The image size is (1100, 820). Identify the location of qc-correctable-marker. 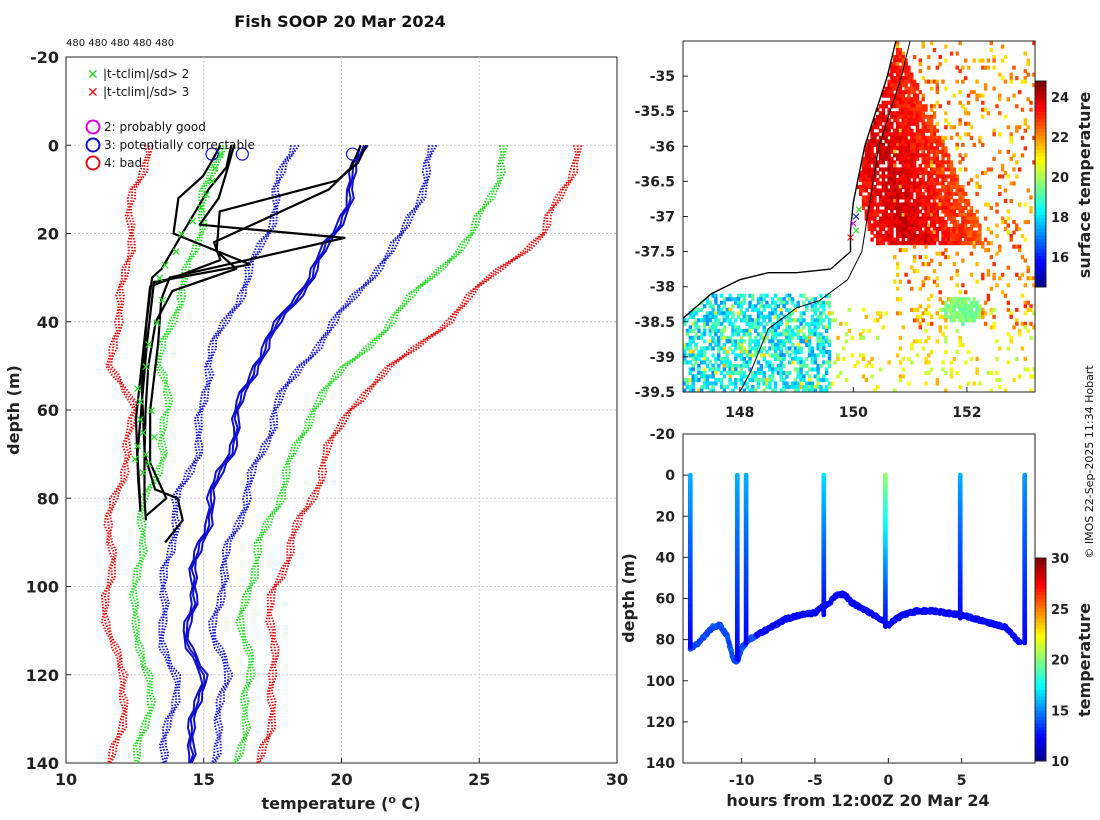
(352, 154).